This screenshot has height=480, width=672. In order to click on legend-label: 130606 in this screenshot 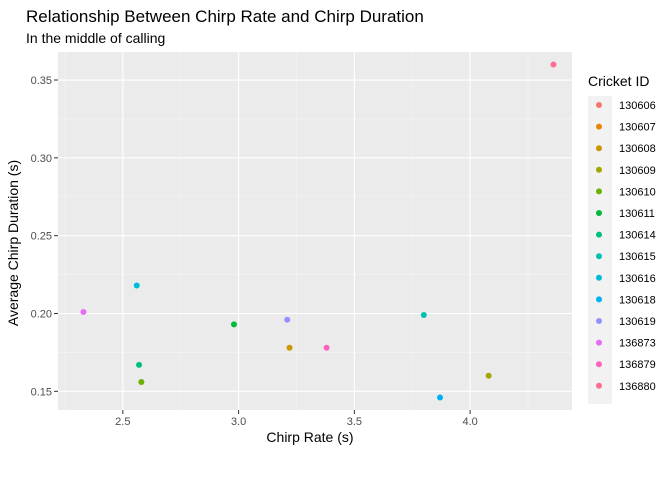, I will do `click(637, 106)`.